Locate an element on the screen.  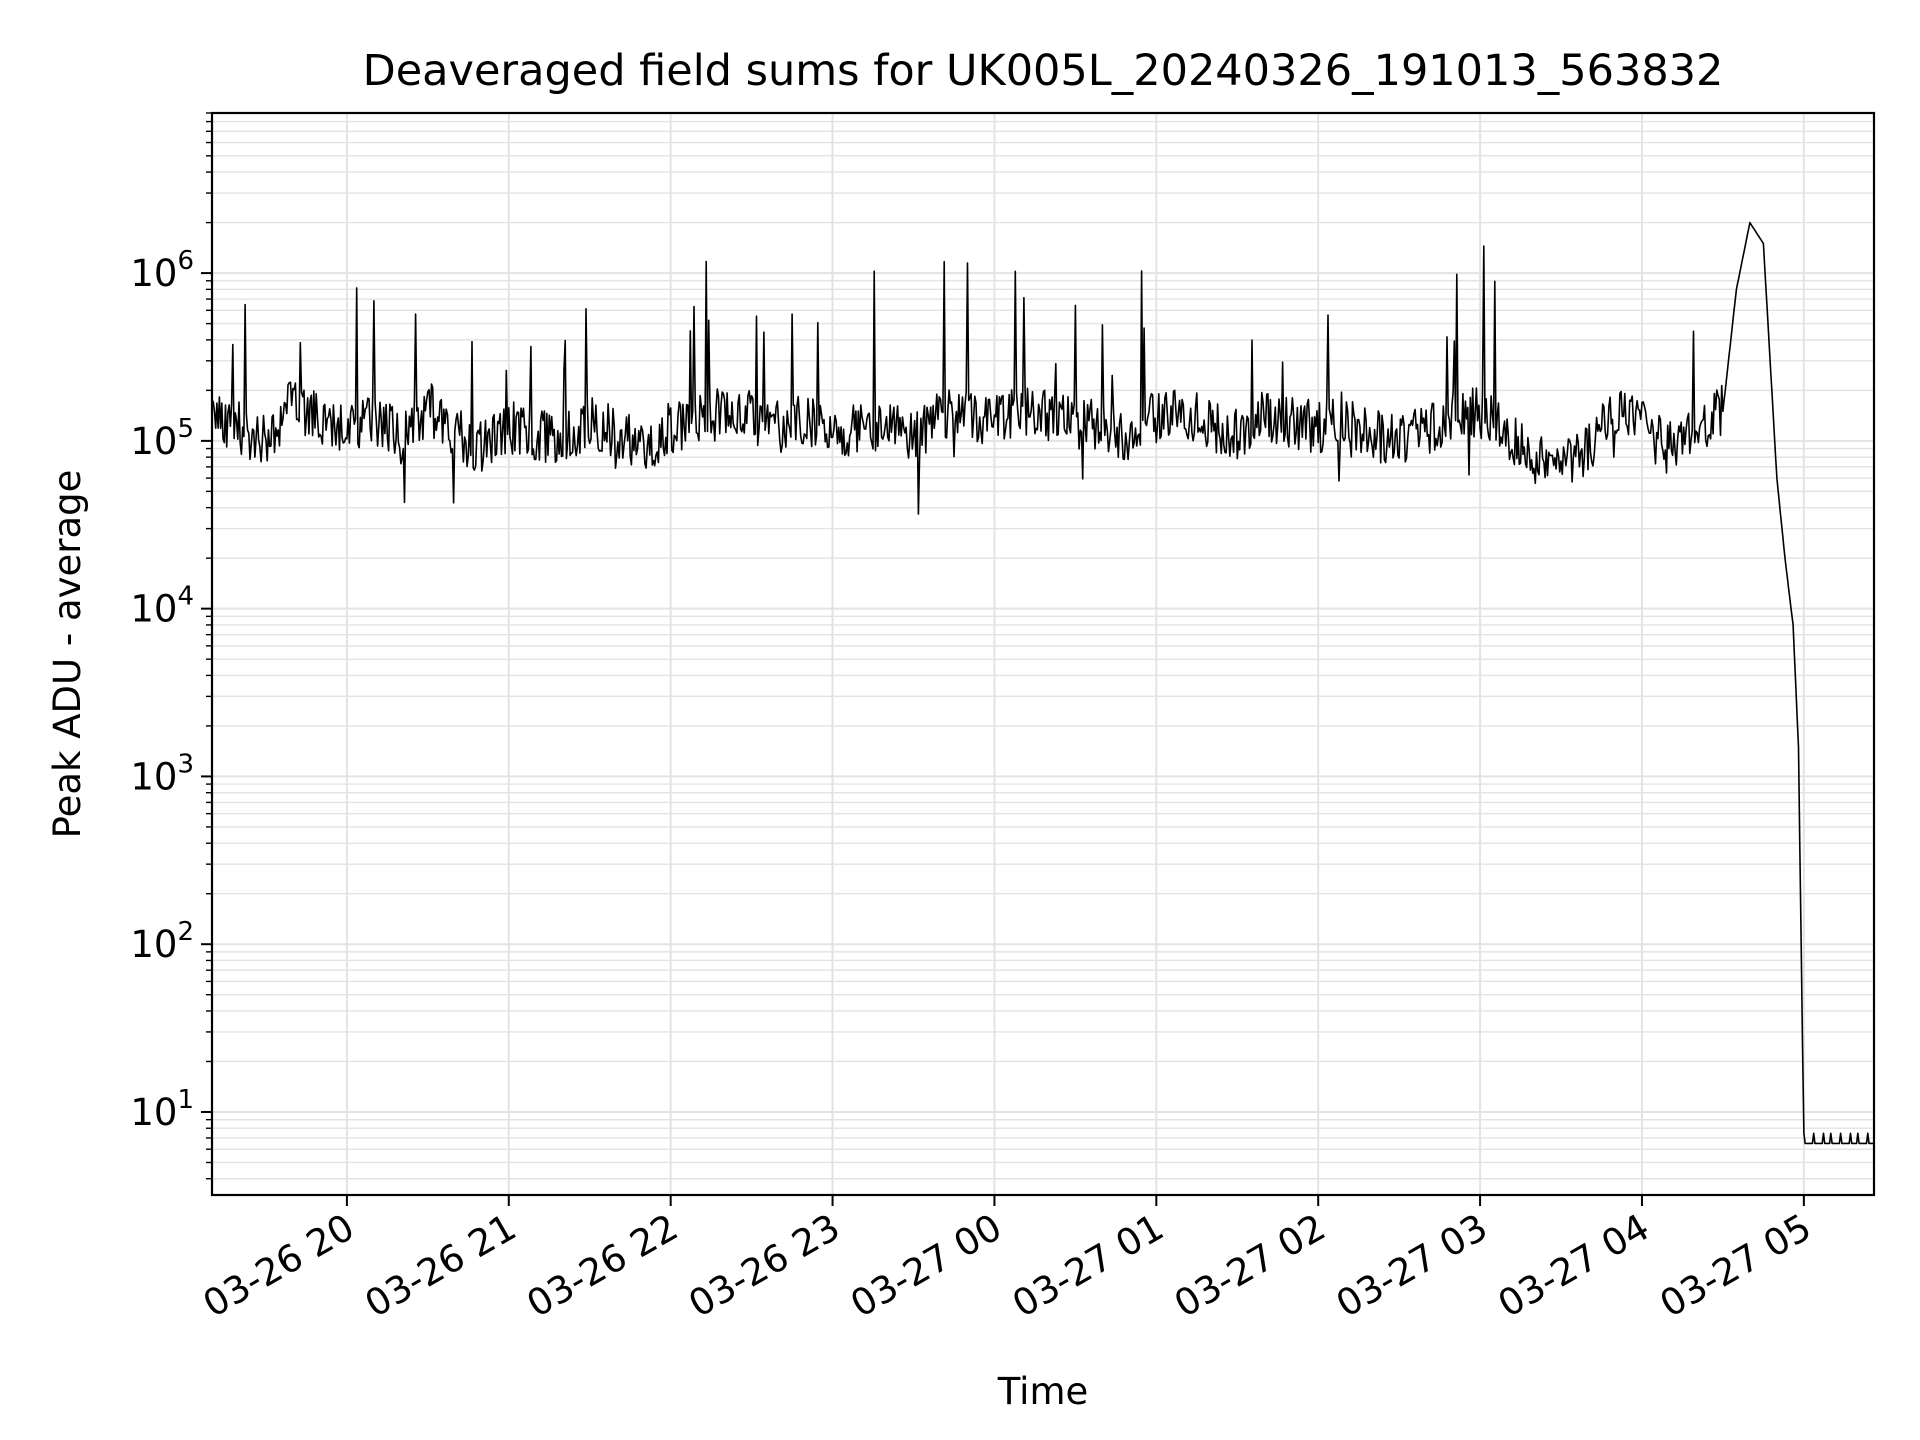
y-tick-label: 10⁵ is located at coordinates (162, 438).